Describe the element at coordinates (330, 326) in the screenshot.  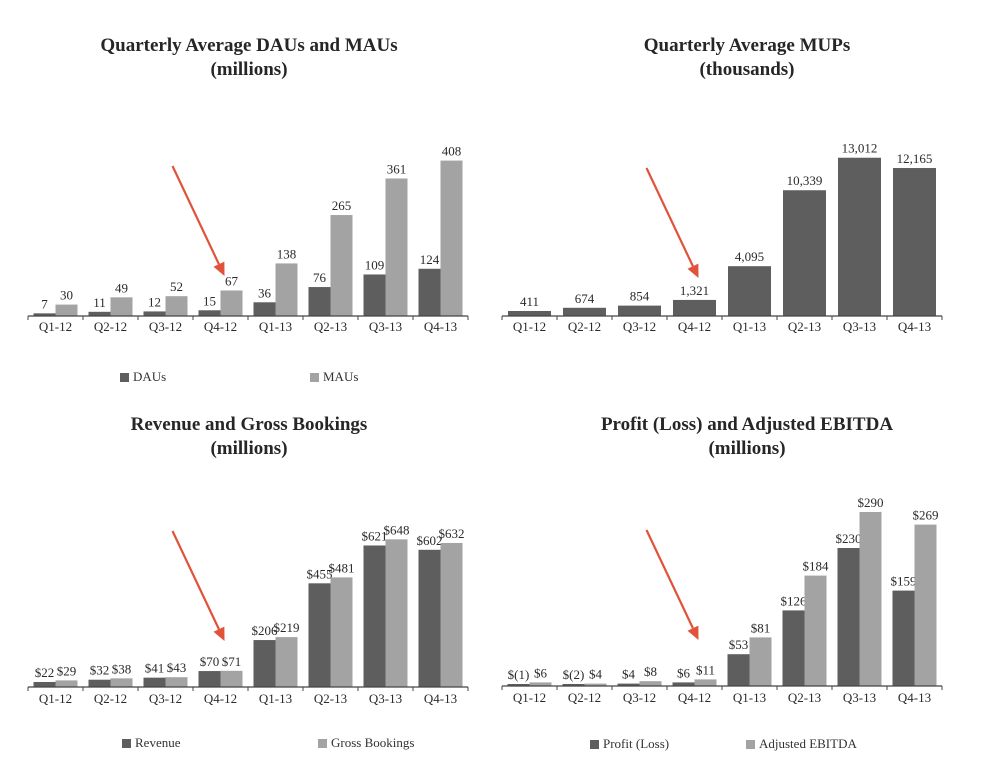
I see `x-tick-label: Q2-13` at that location.